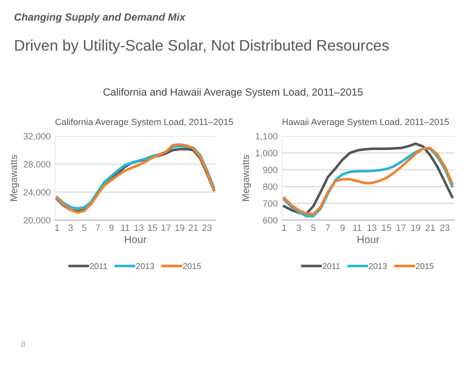 The image size is (466, 375). I want to click on text: Changing Supply and Demand Mix, so click(100, 18).